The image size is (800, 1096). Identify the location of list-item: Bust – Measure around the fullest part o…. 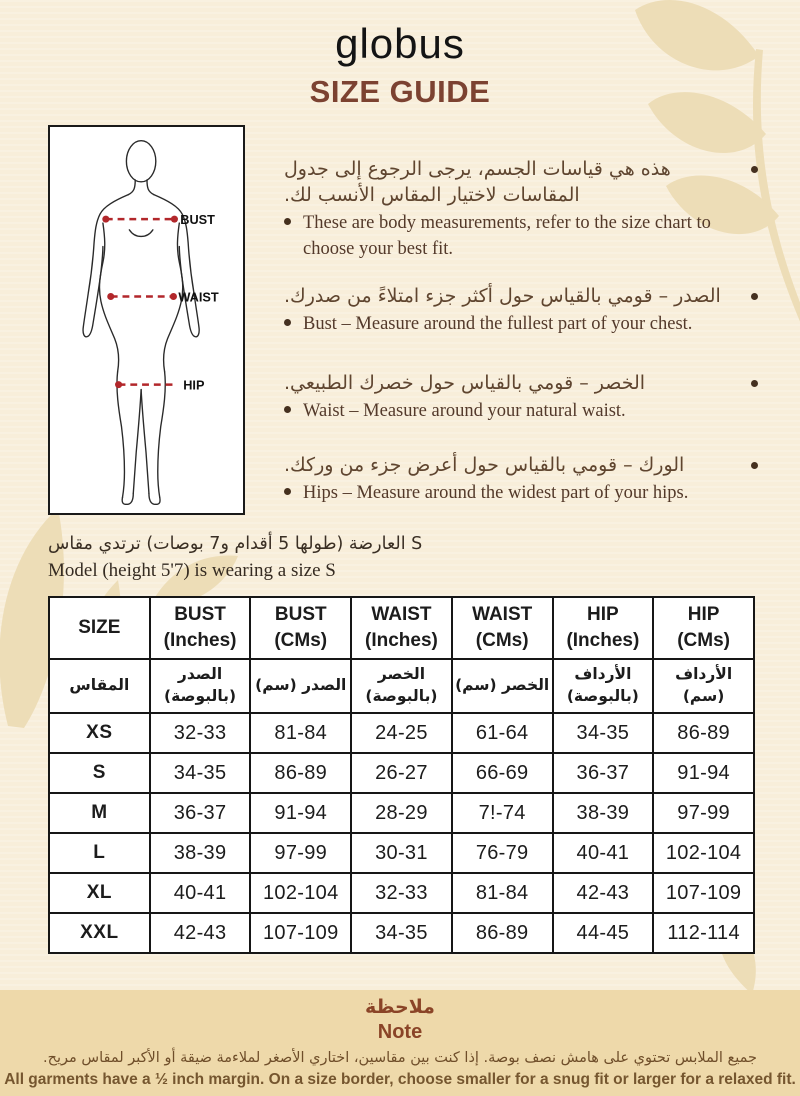
(521, 323).